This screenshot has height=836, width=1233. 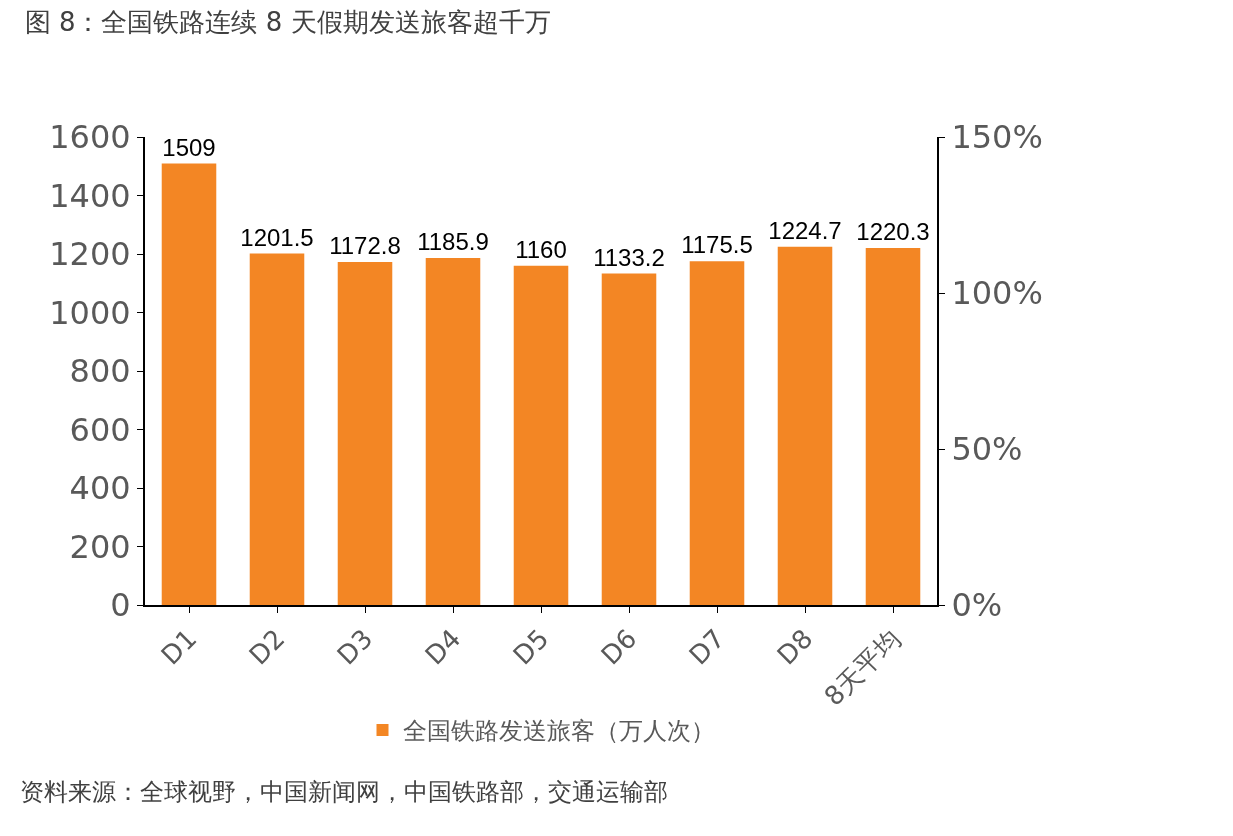 I want to click on x-tick-label: D6, so click(x=619, y=647).